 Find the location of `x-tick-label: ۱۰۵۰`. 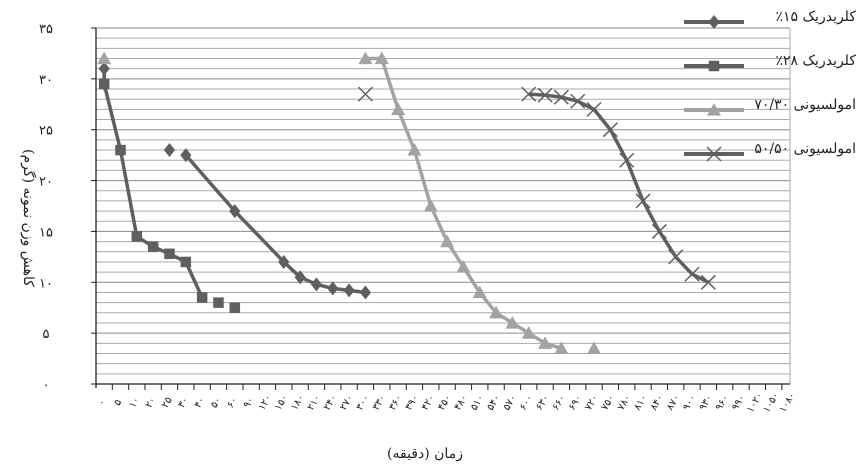

x-tick-label: ۱۰۵۰ is located at coordinates (771, 403).